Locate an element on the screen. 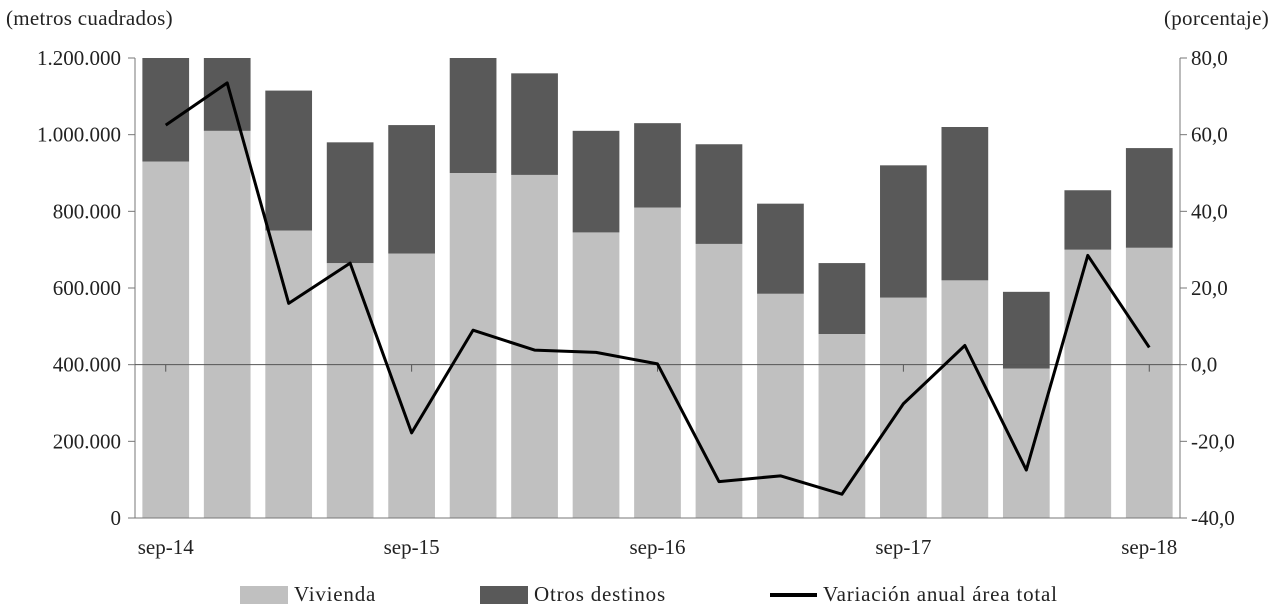 Image resolution: width=1275 pixels, height=609 pixels. y-right-tick-label: -40,0 is located at coordinates (1213, 518).